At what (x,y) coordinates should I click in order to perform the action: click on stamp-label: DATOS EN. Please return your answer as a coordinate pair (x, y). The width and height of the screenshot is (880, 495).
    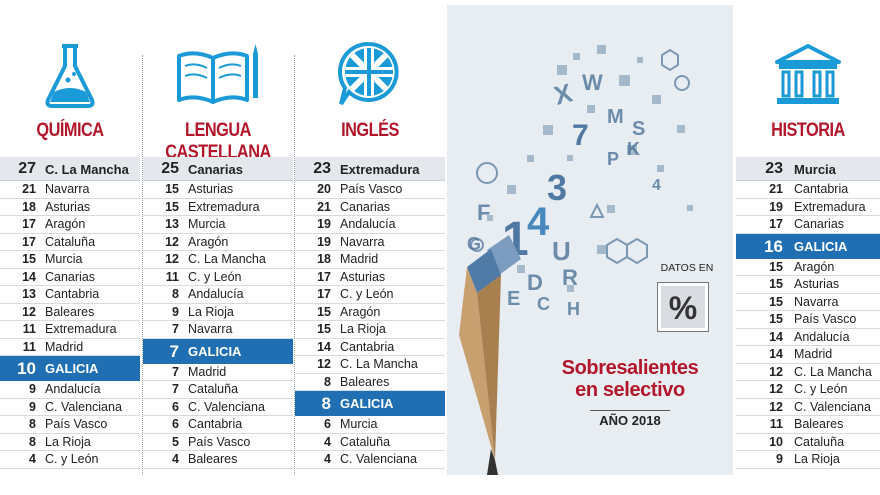
    Looking at the image, I should click on (687, 268).